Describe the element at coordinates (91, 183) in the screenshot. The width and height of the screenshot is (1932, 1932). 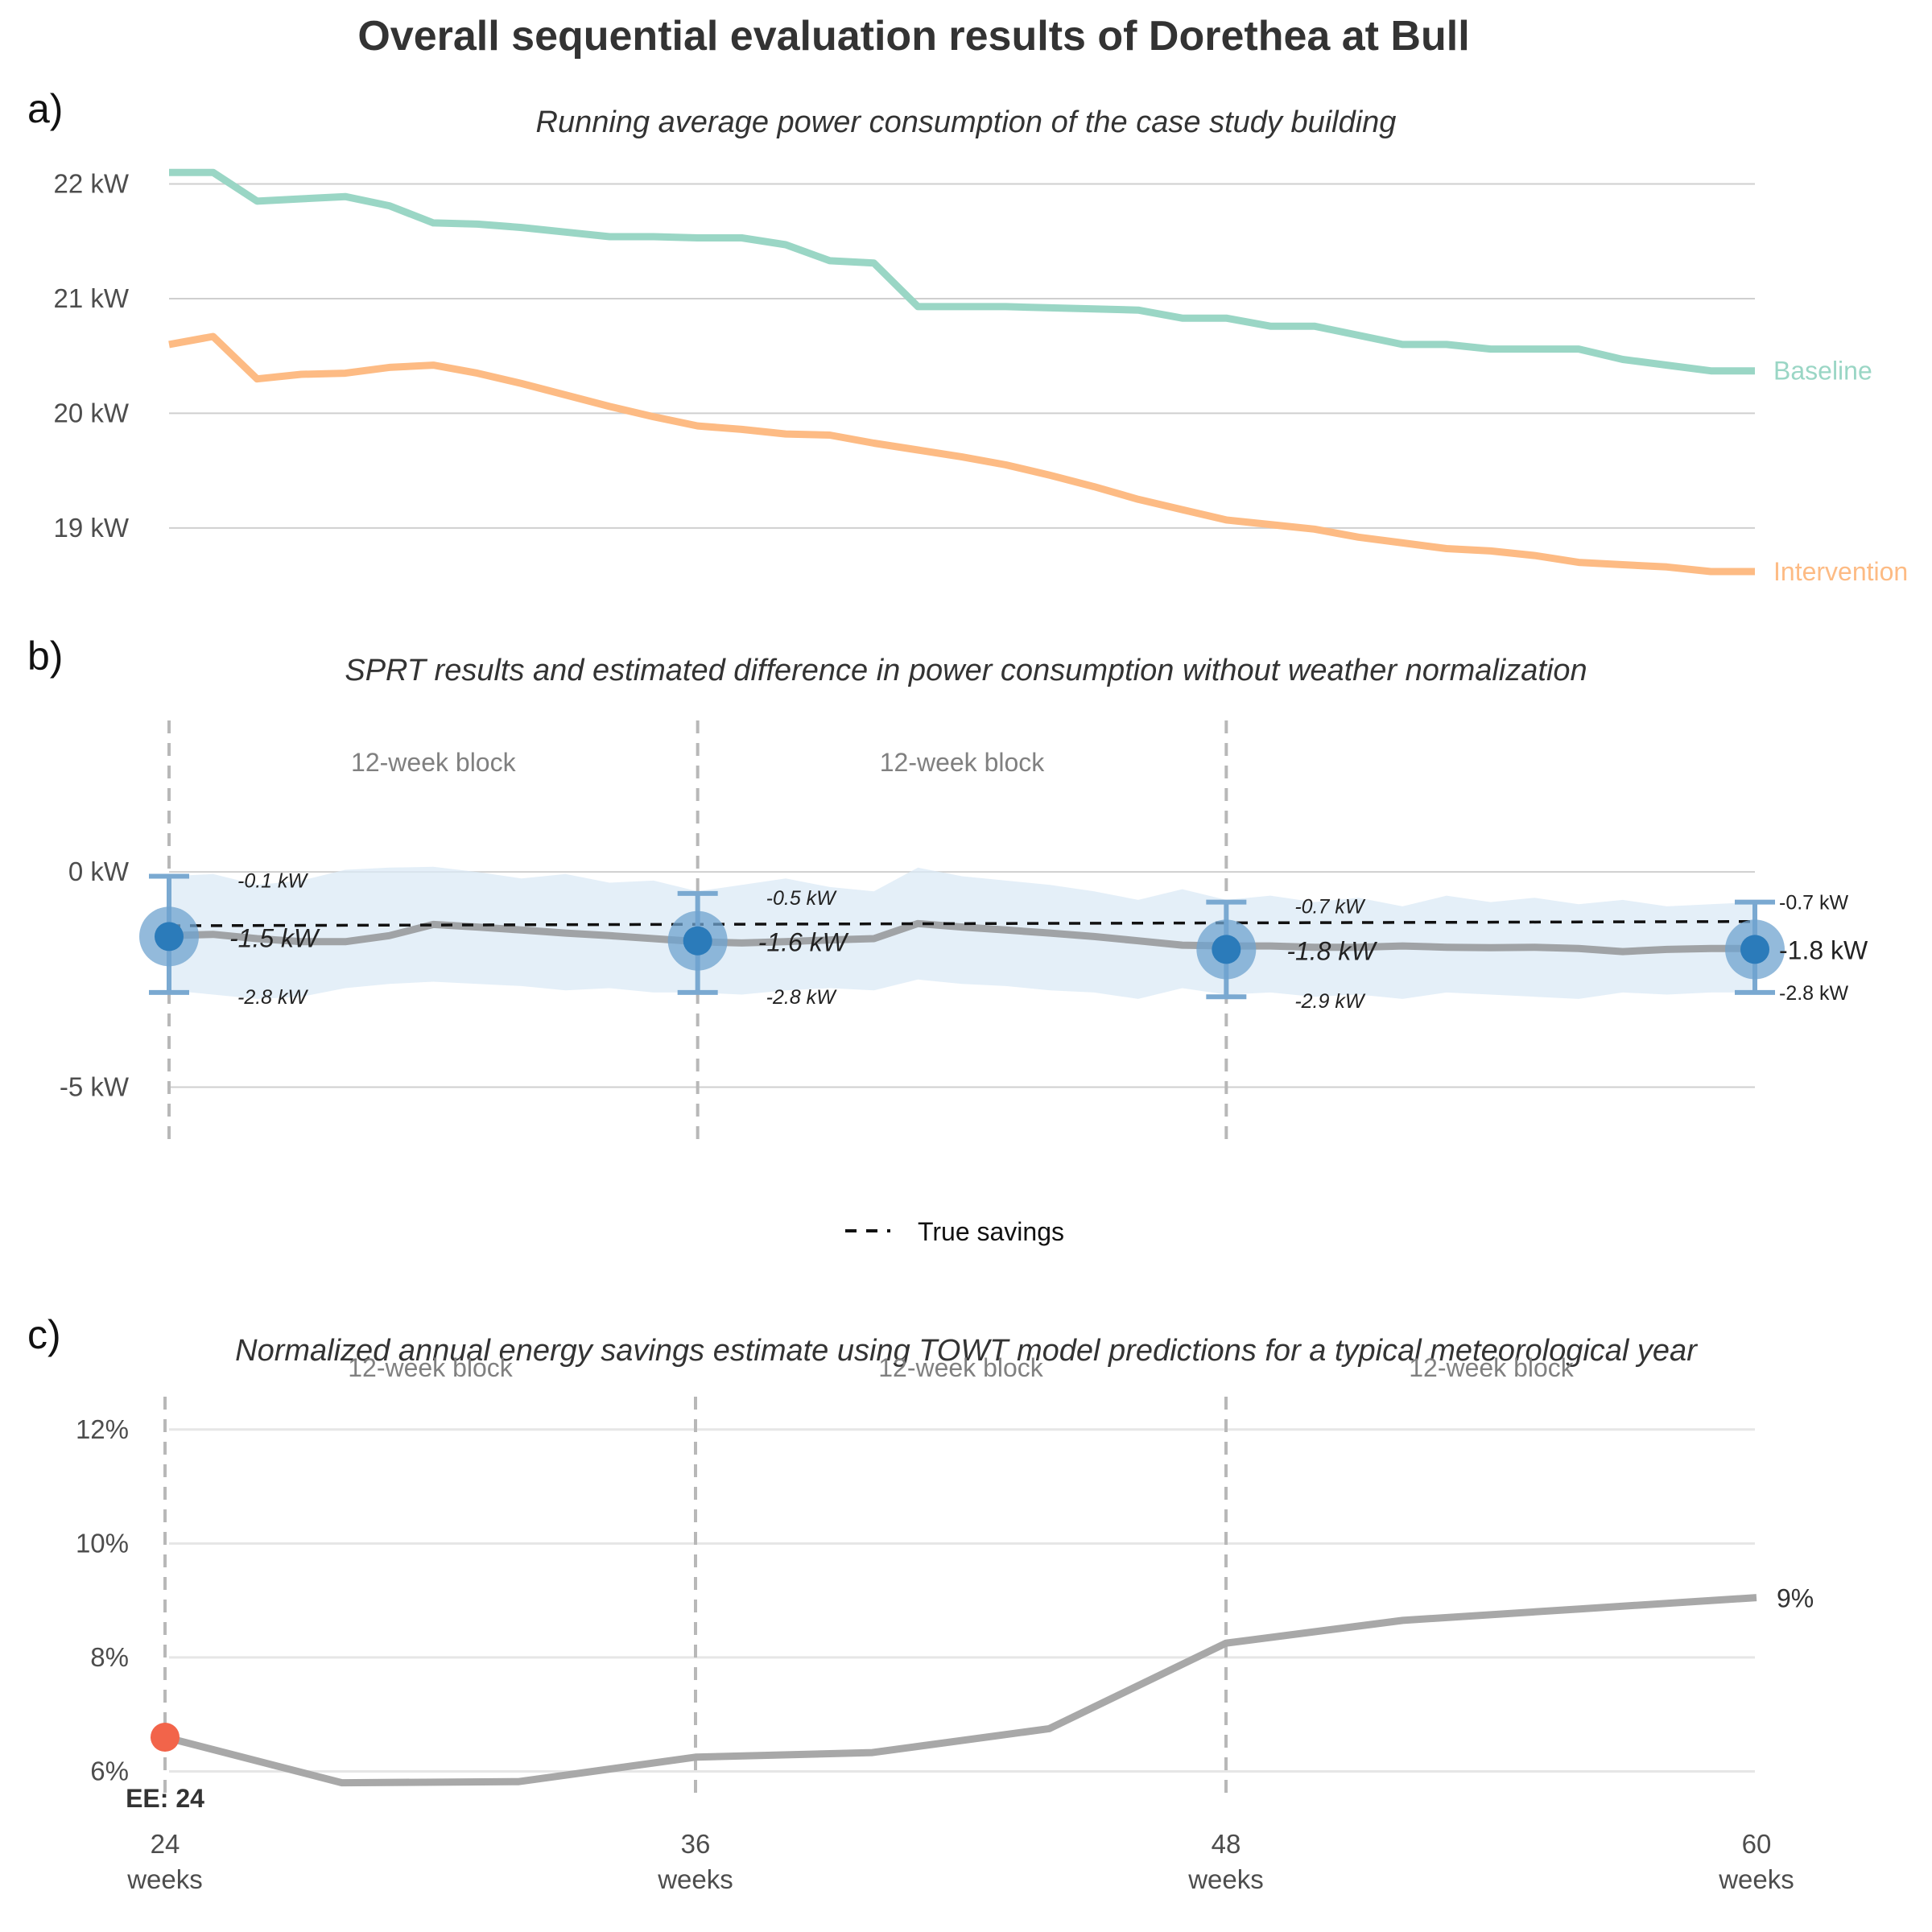
I see `y-tick-label: 22 kW` at that location.